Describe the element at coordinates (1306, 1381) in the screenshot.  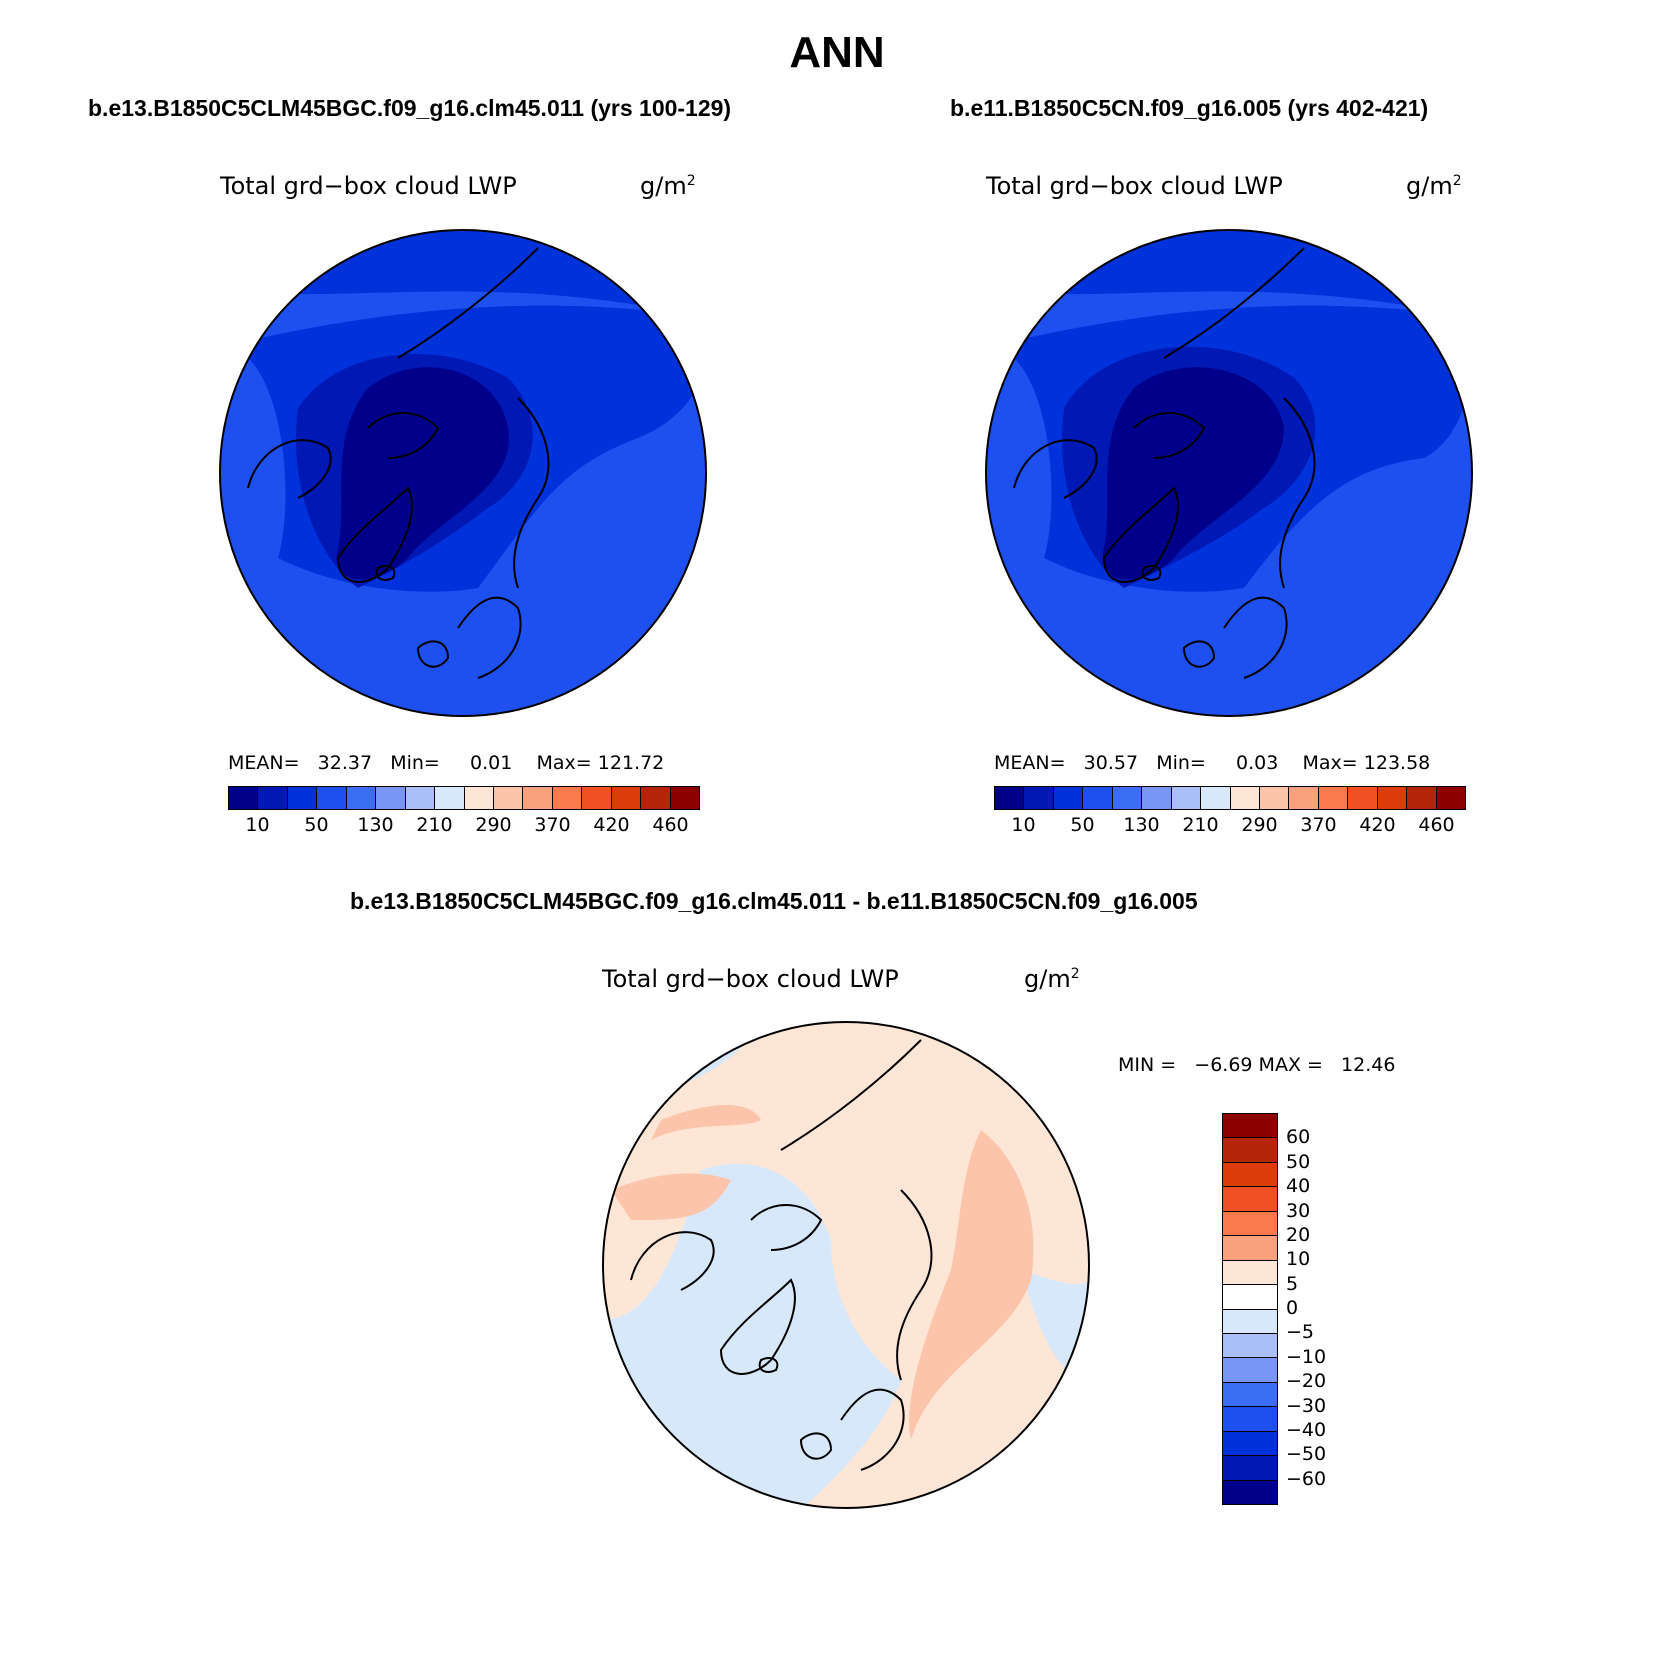
I see `diff-colorbar-tick: −20` at that location.